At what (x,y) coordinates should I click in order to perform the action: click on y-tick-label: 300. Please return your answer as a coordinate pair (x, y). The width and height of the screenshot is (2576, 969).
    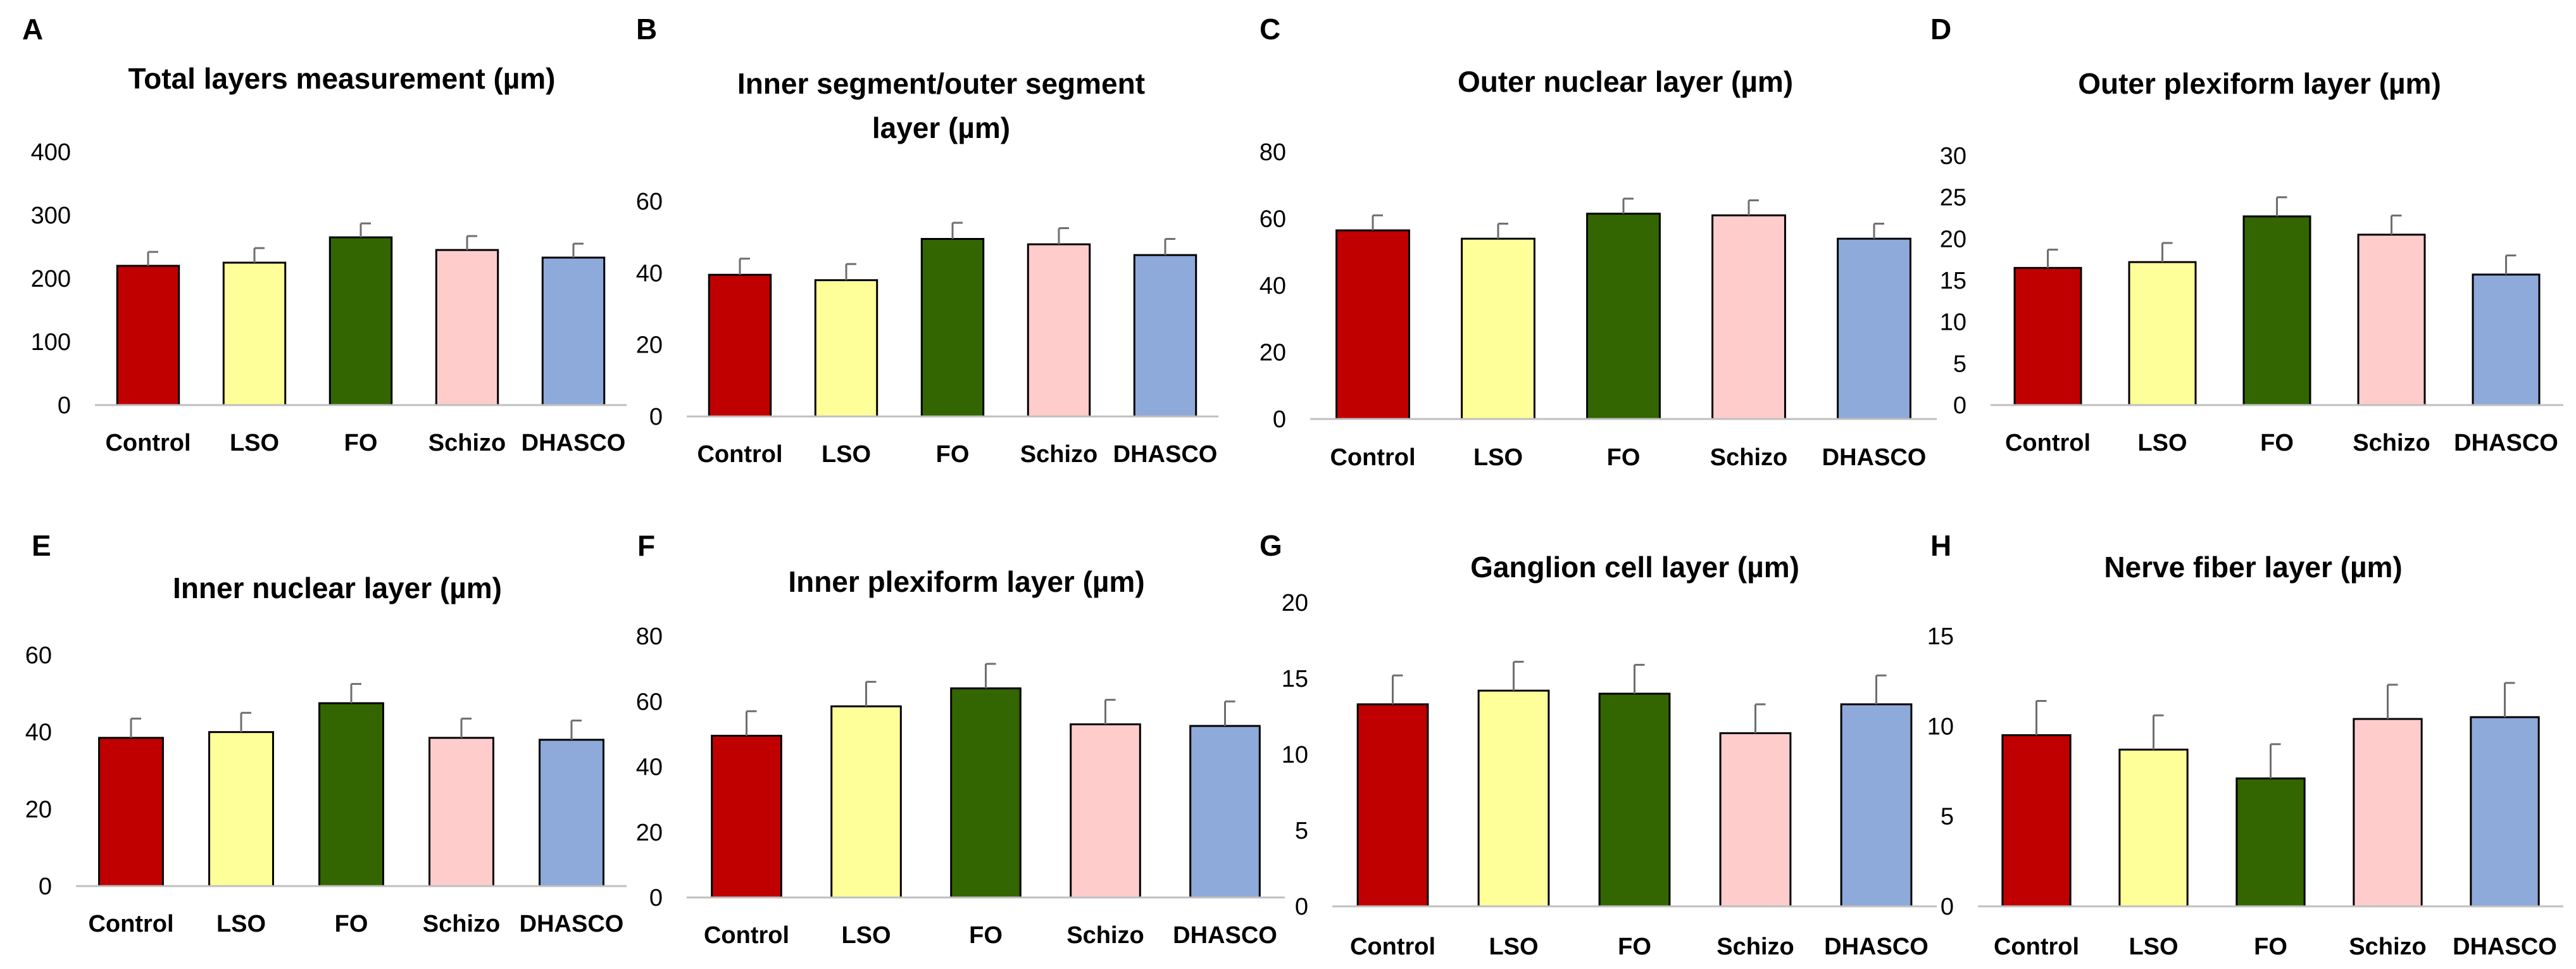
    Looking at the image, I should click on (51, 216).